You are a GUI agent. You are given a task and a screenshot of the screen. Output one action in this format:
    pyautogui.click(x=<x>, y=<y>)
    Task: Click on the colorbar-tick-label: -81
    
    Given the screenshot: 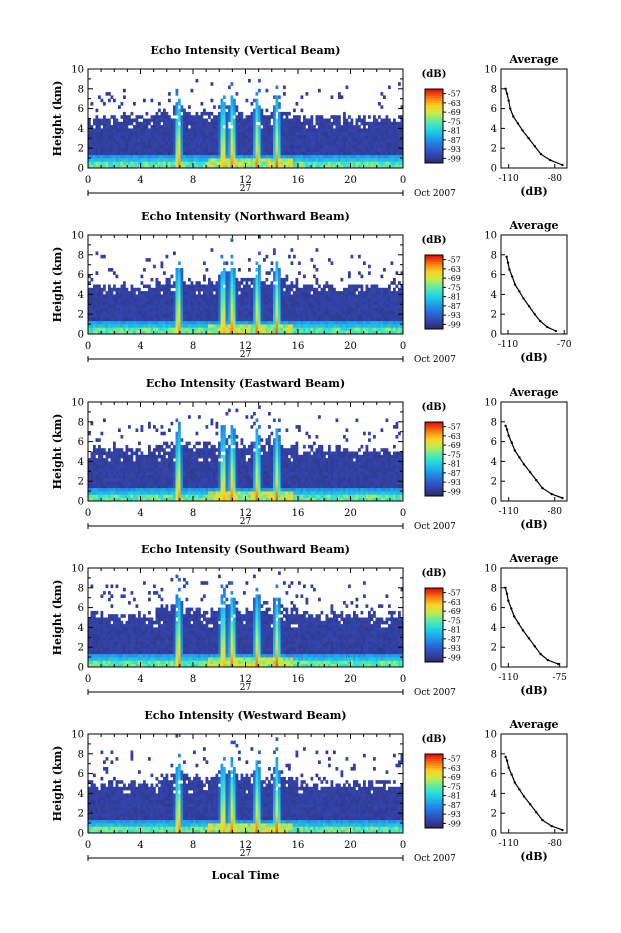 What is the action you would take?
    pyautogui.click(x=454, y=297)
    